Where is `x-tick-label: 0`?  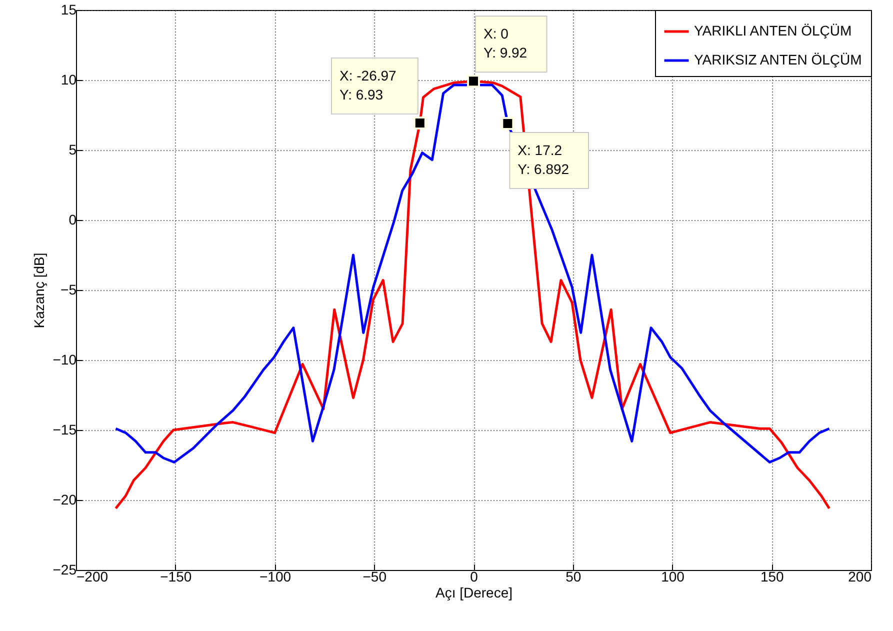 x-tick-label: 0 is located at coordinates (474, 576).